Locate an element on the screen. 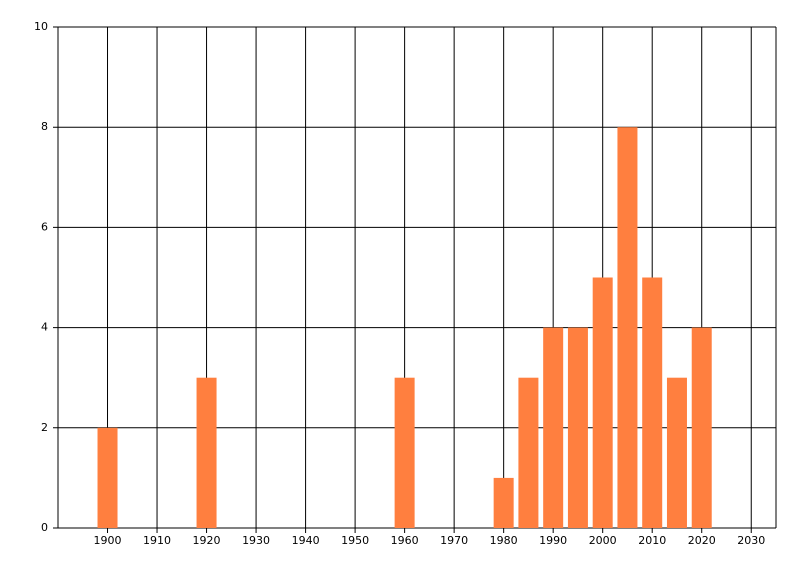 Image resolution: width=800 pixels, height=576 pixels. y-tick-label: 8 is located at coordinates (44, 126).